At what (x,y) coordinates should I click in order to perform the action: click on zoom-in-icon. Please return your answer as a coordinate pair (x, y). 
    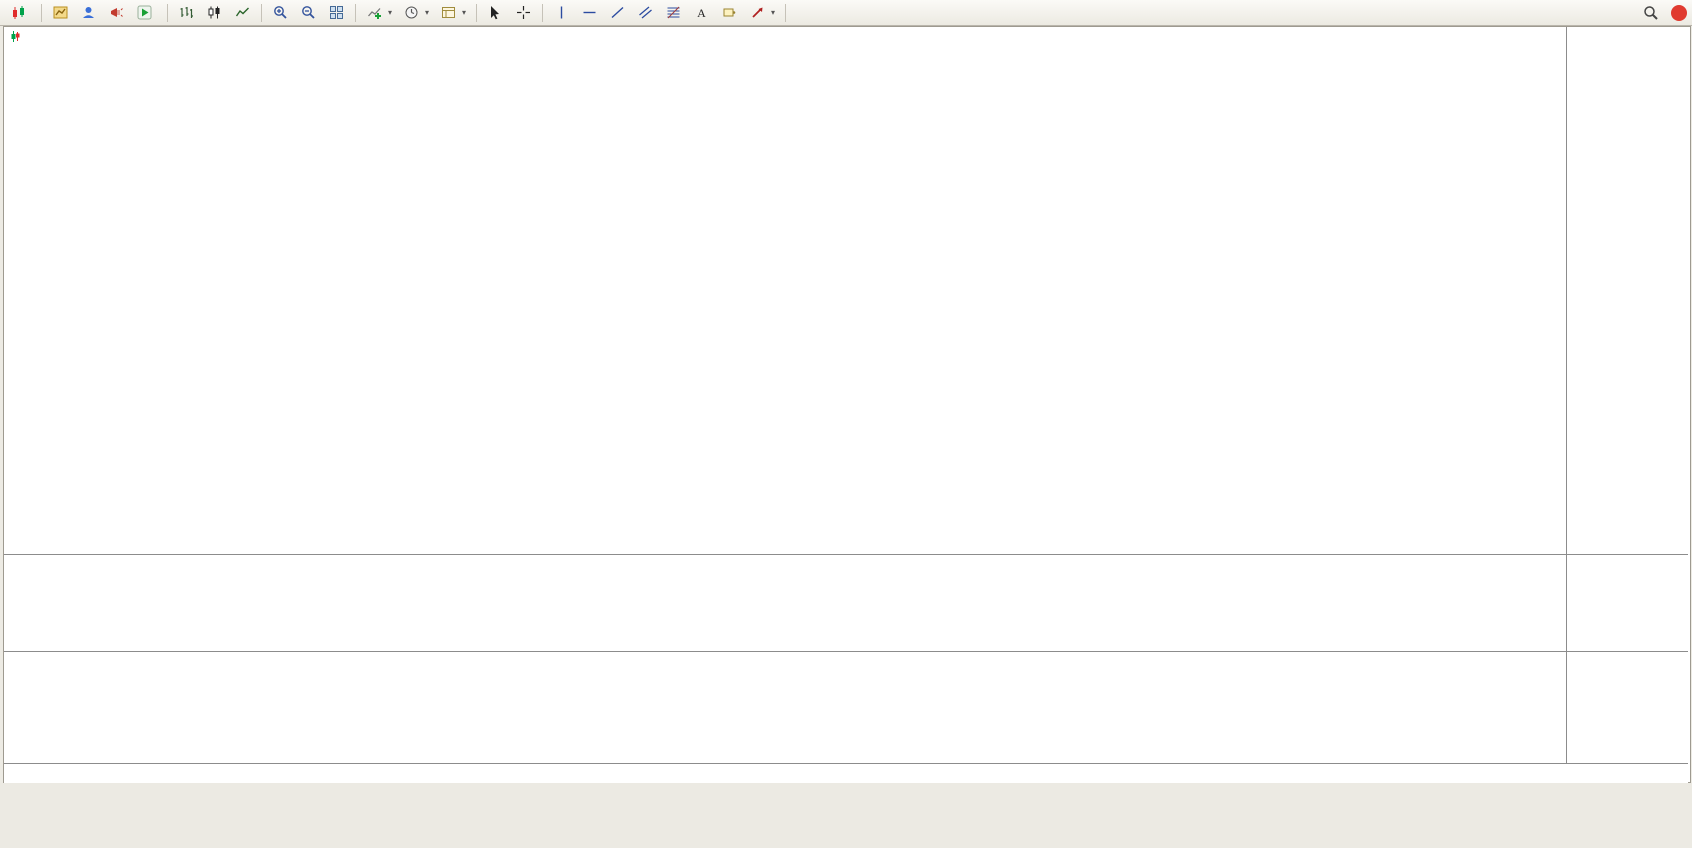
    Looking at the image, I should click on (280, 12).